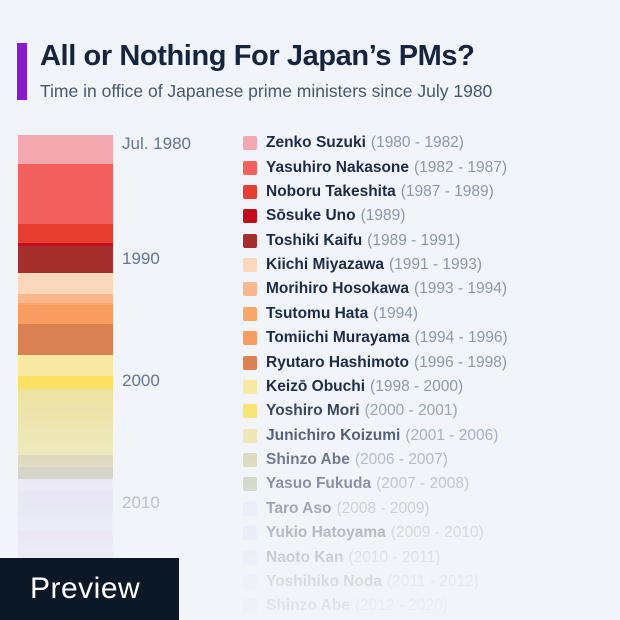 This screenshot has height=620, width=620. Describe the element at coordinates (250, 533) in the screenshot. I see `legend-swatch-hatoyama` at that location.